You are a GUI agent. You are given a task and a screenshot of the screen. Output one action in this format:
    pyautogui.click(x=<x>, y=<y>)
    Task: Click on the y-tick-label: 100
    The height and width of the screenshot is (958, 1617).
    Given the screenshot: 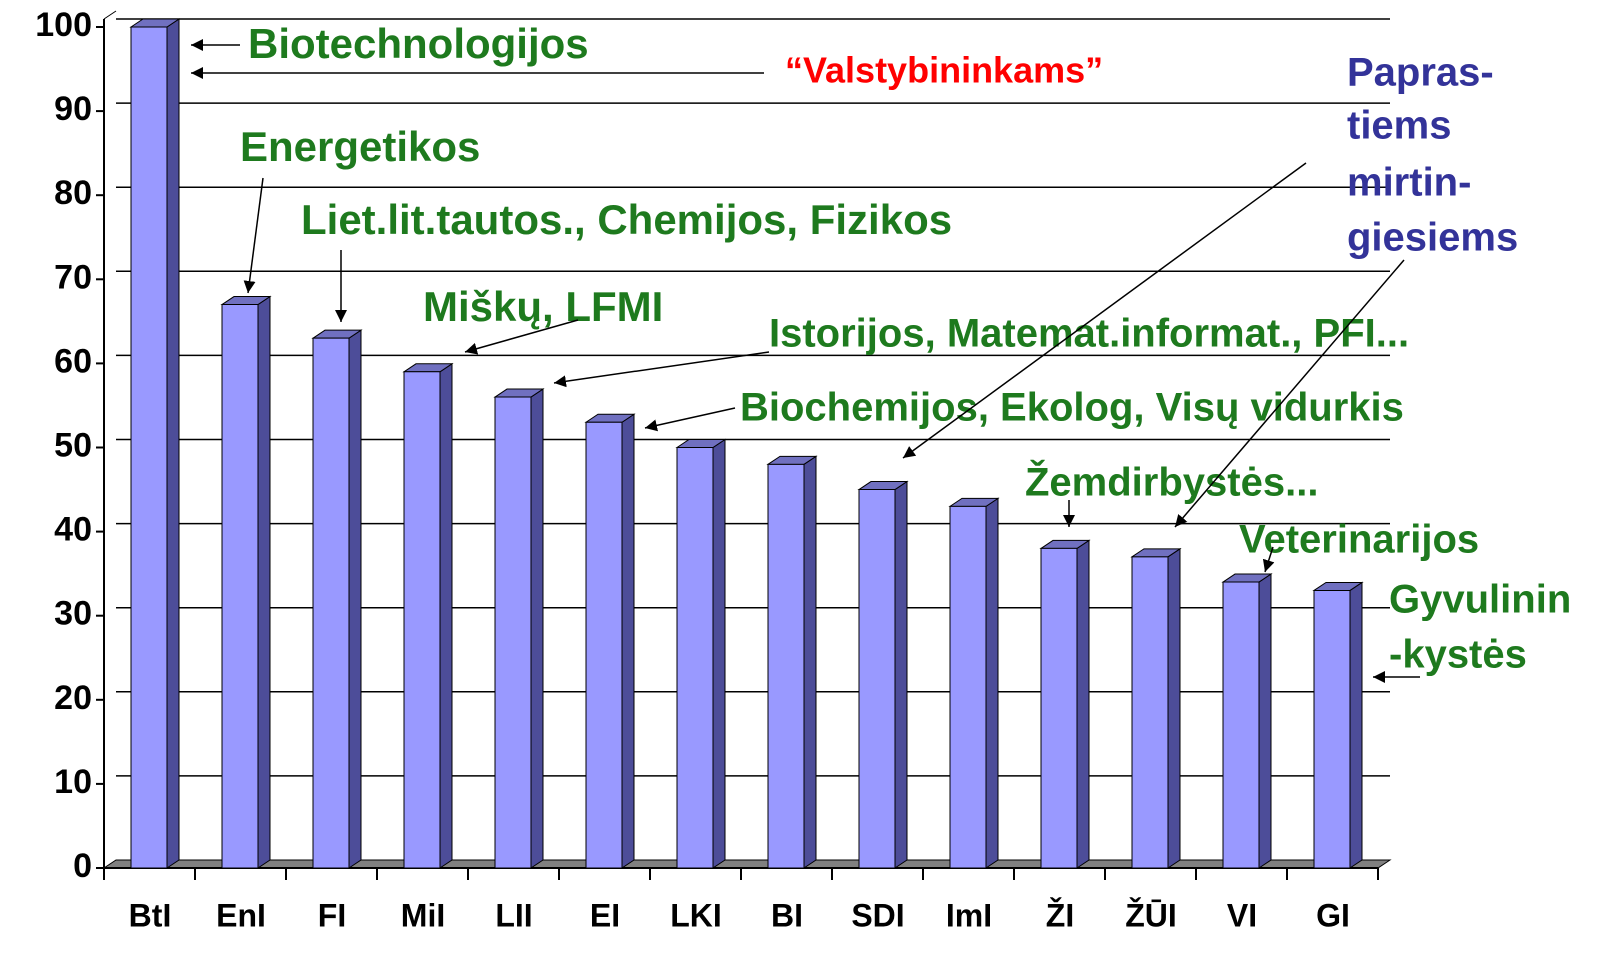 What is the action you would take?
    pyautogui.click(x=63, y=25)
    